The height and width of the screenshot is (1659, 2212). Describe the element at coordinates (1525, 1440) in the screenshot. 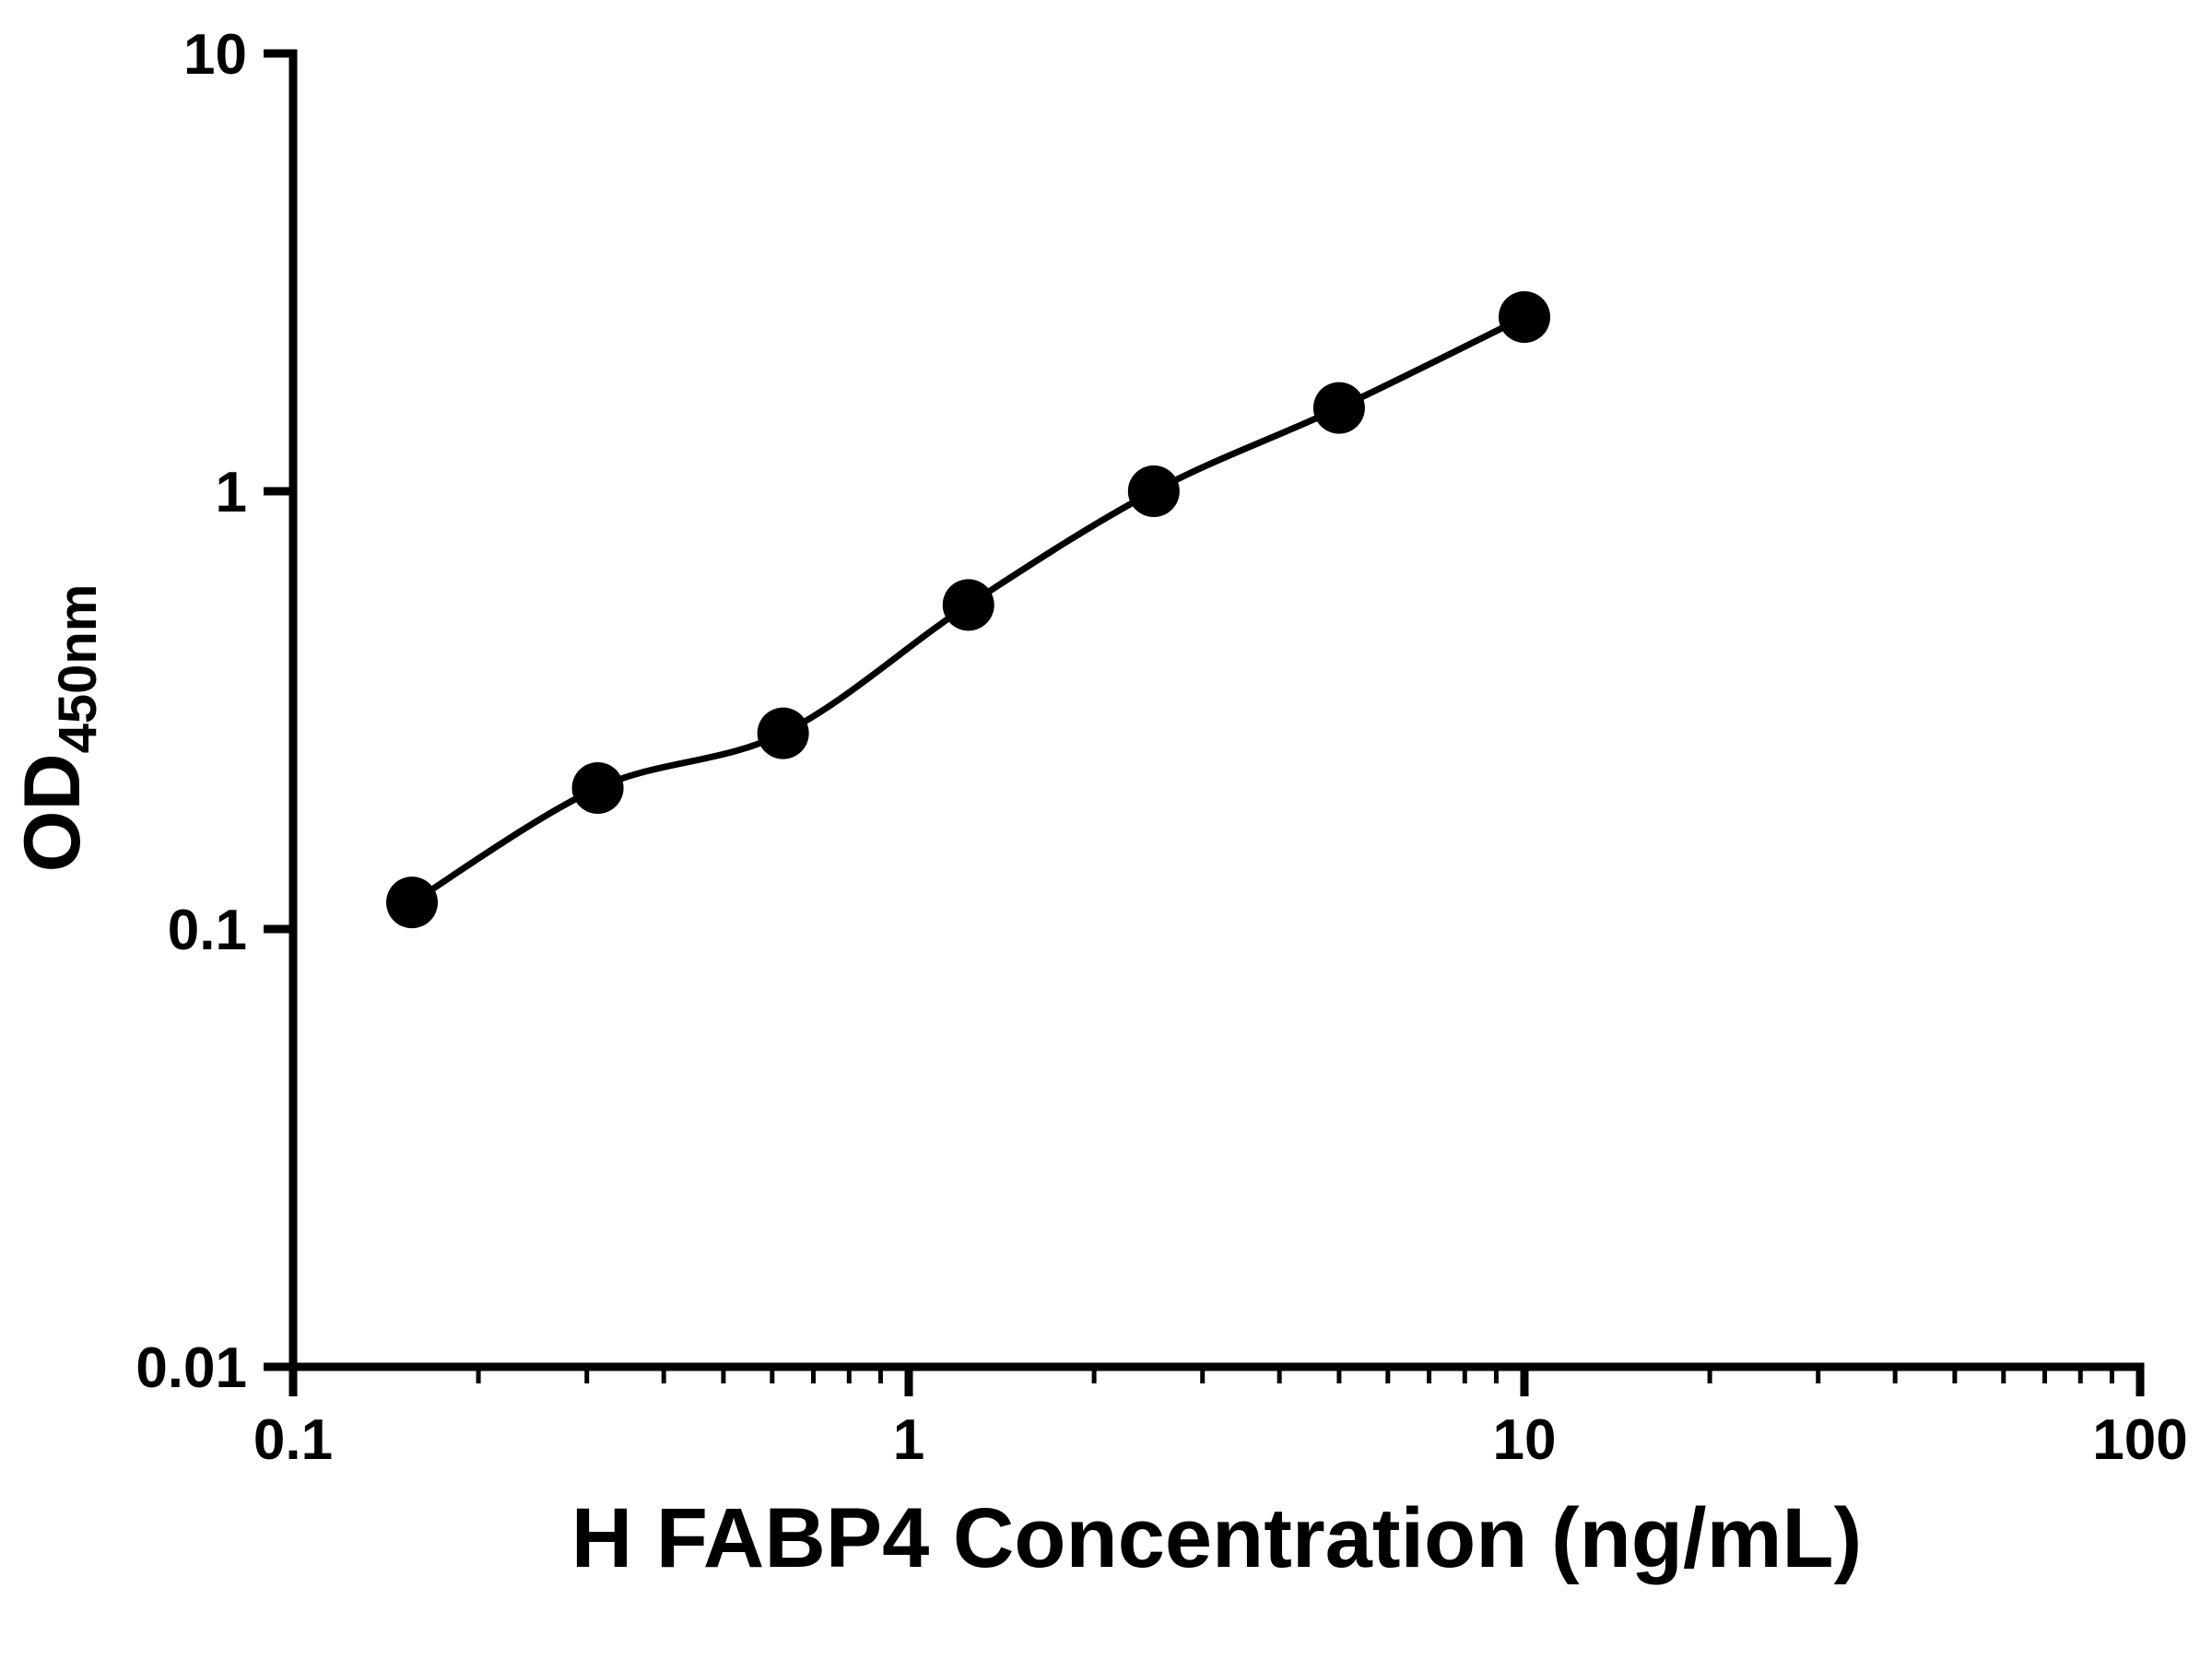

I see `x-tick-label: 10` at that location.